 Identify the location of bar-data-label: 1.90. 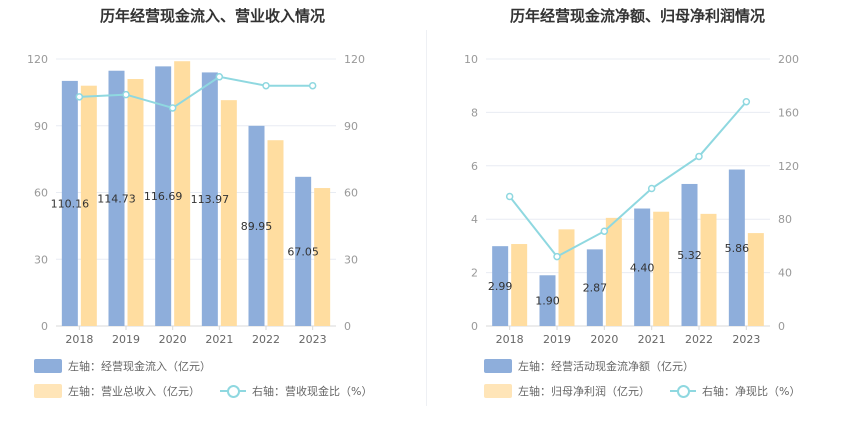
(547, 301).